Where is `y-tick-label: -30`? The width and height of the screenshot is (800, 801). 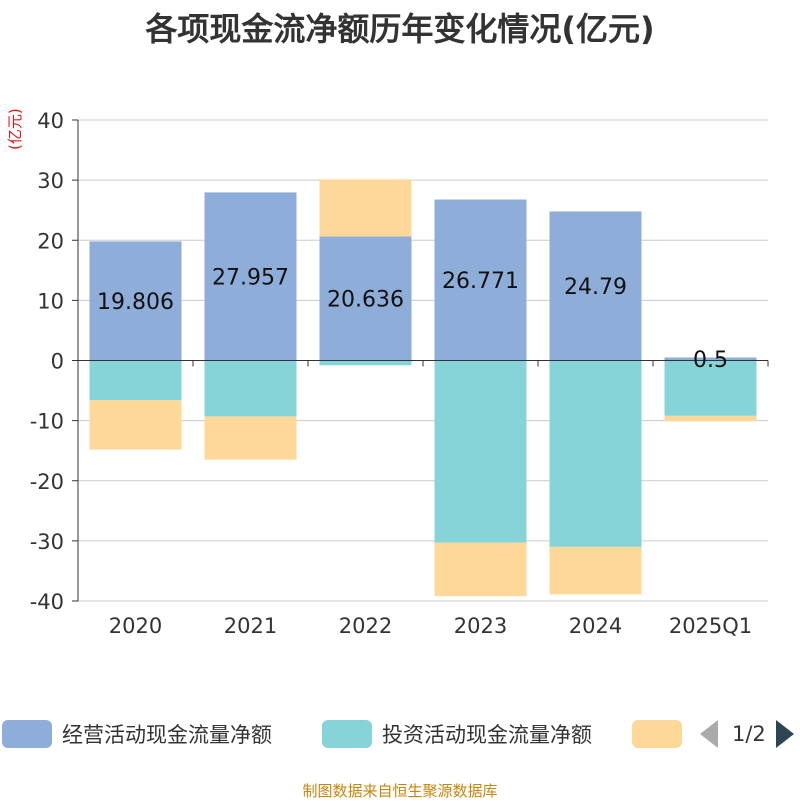
y-tick-label: -30 is located at coordinates (47, 542).